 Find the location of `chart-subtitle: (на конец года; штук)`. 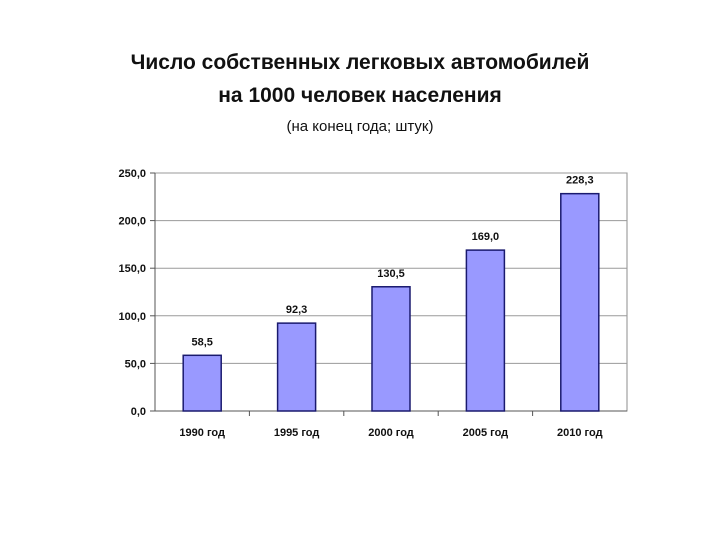

chart-subtitle: (на конец года; штук) is located at coordinates (360, 126).